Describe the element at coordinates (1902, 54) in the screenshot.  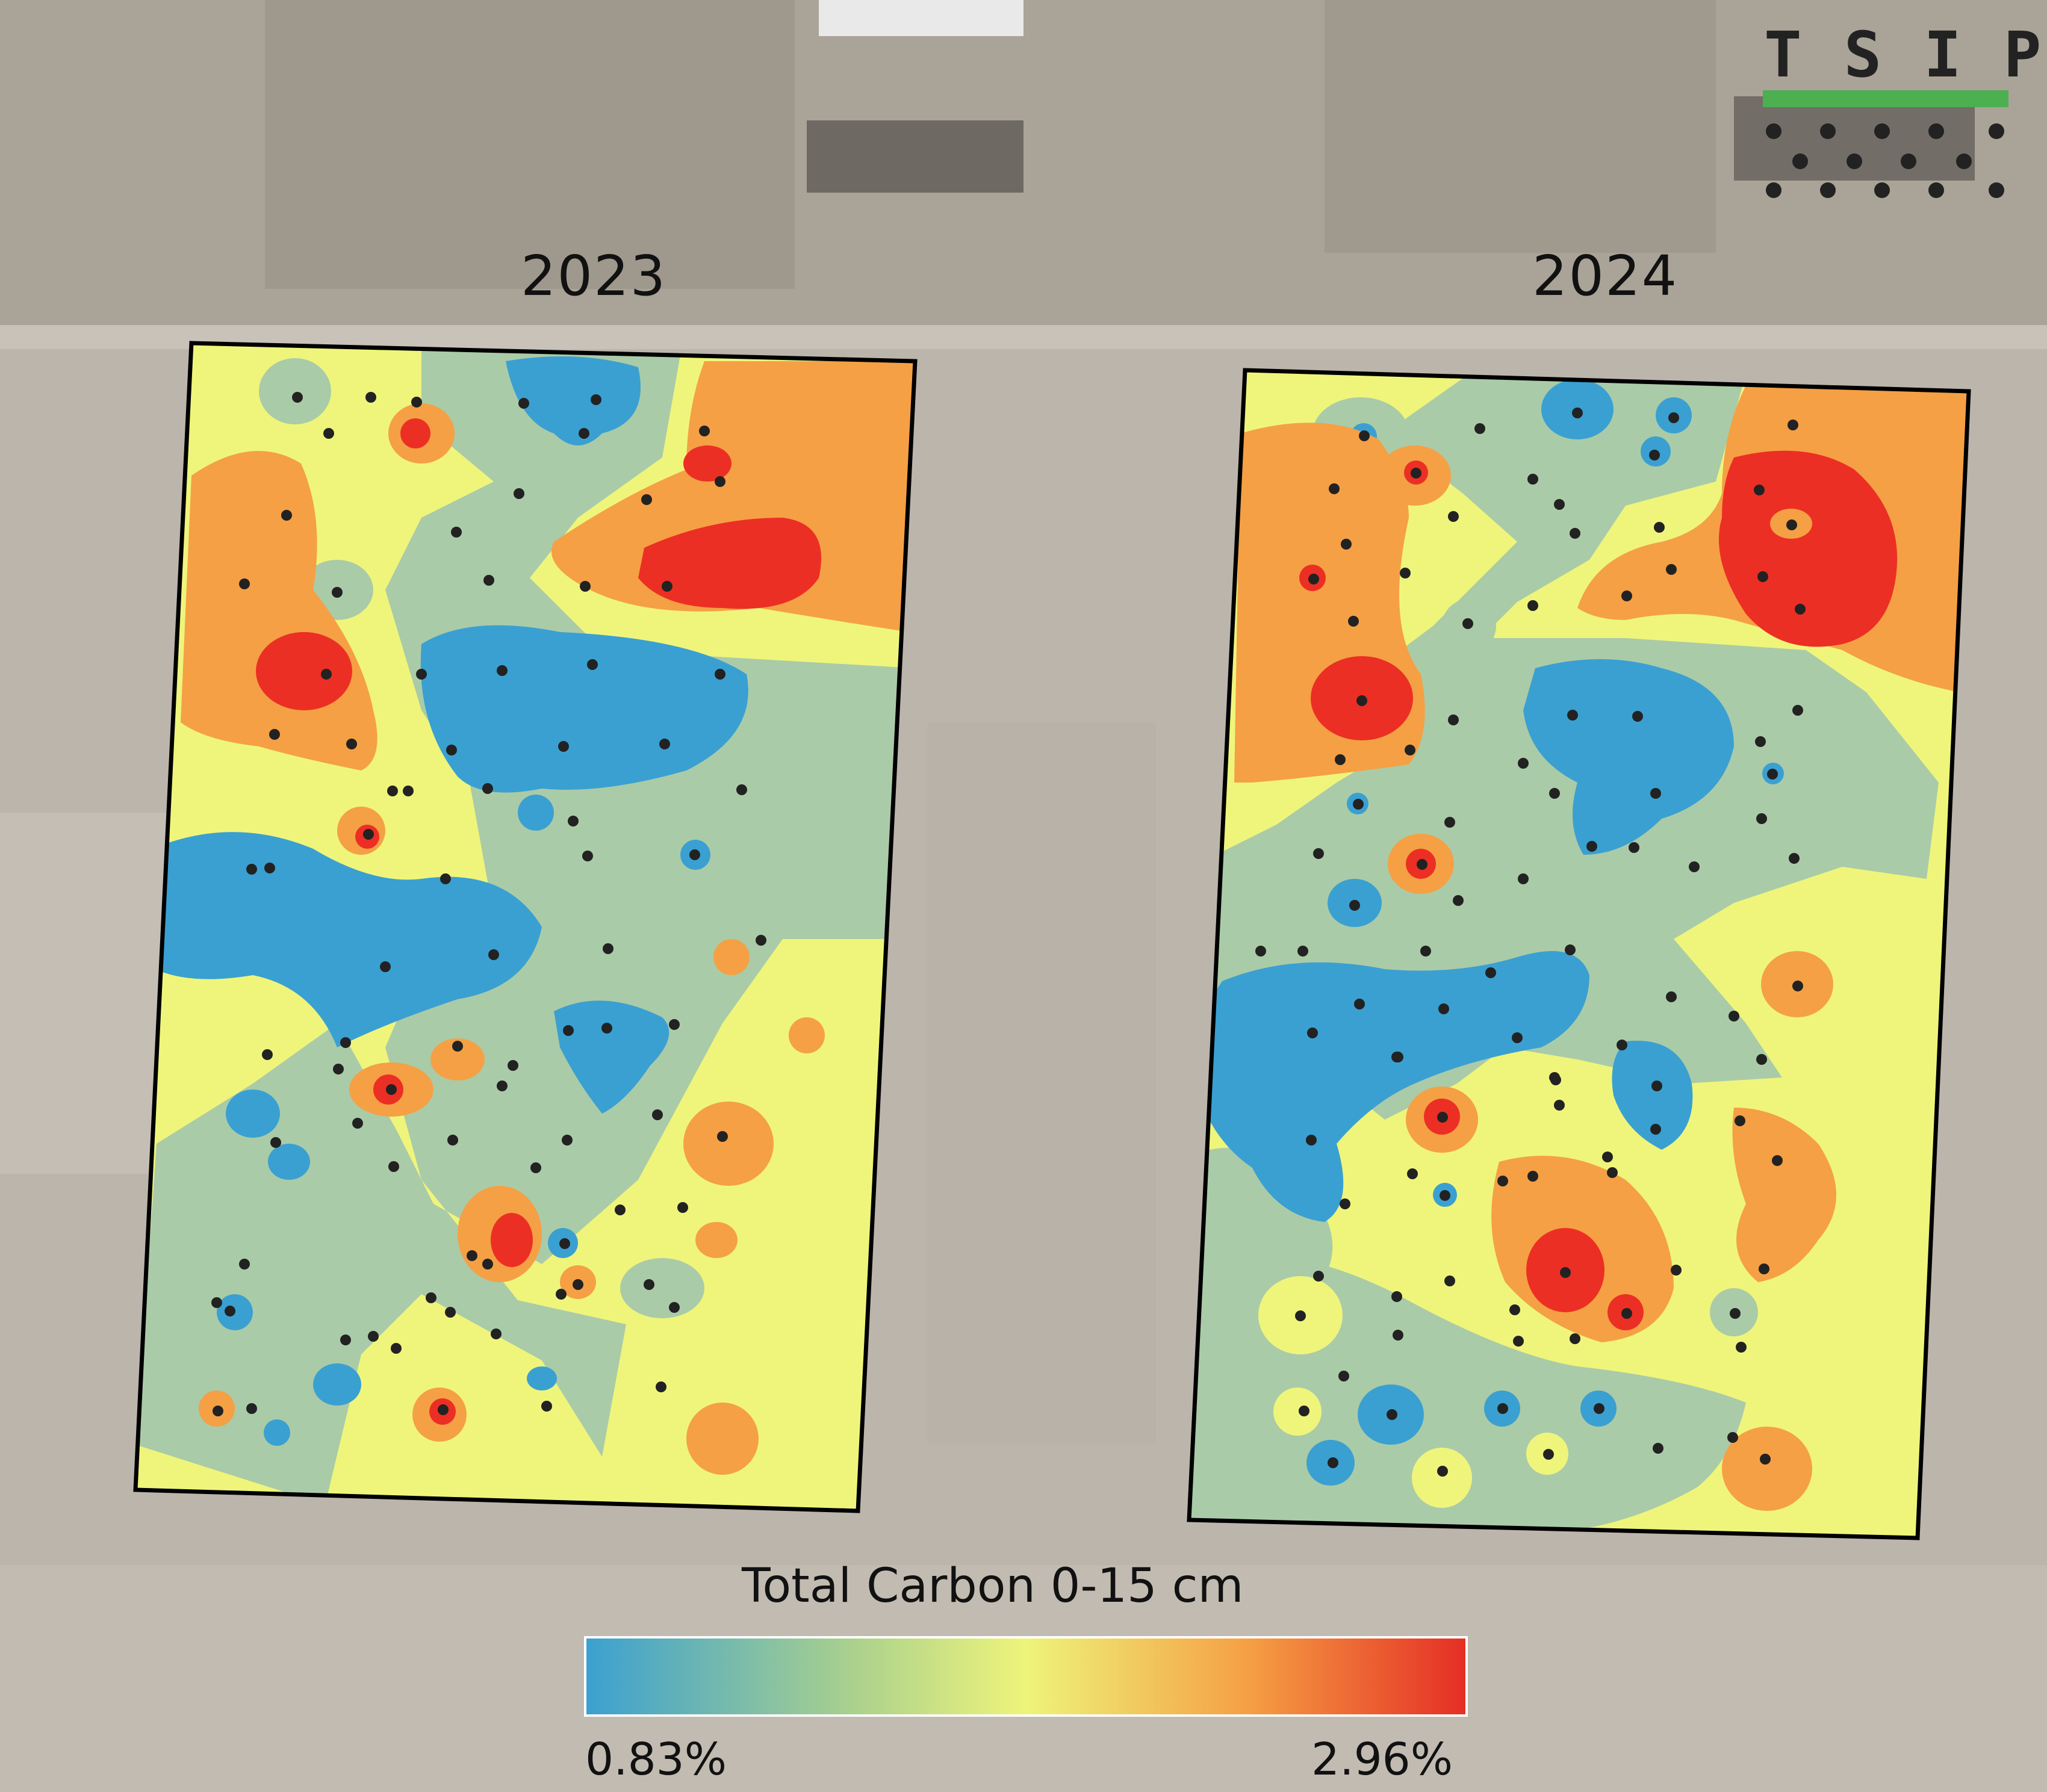
I see `logo-text: TSIP` at that location.